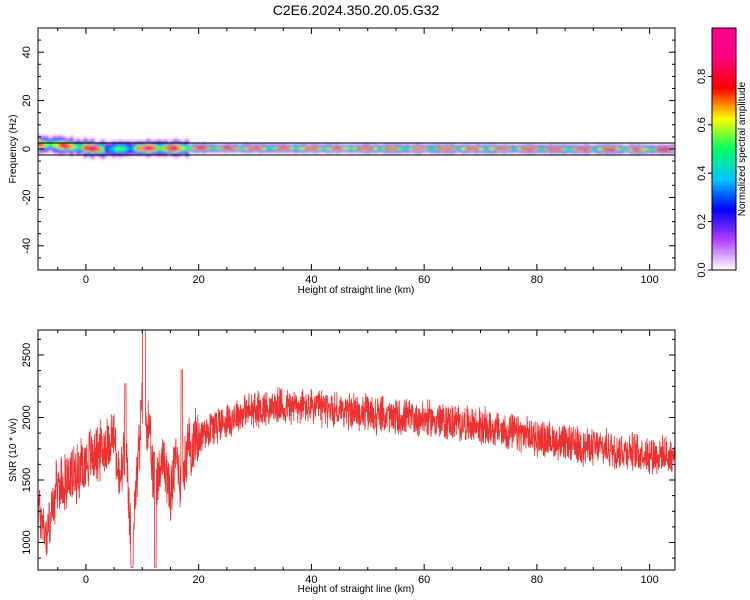  I want to click on colorbar-tick-label: 0.4, so click(702, 173).